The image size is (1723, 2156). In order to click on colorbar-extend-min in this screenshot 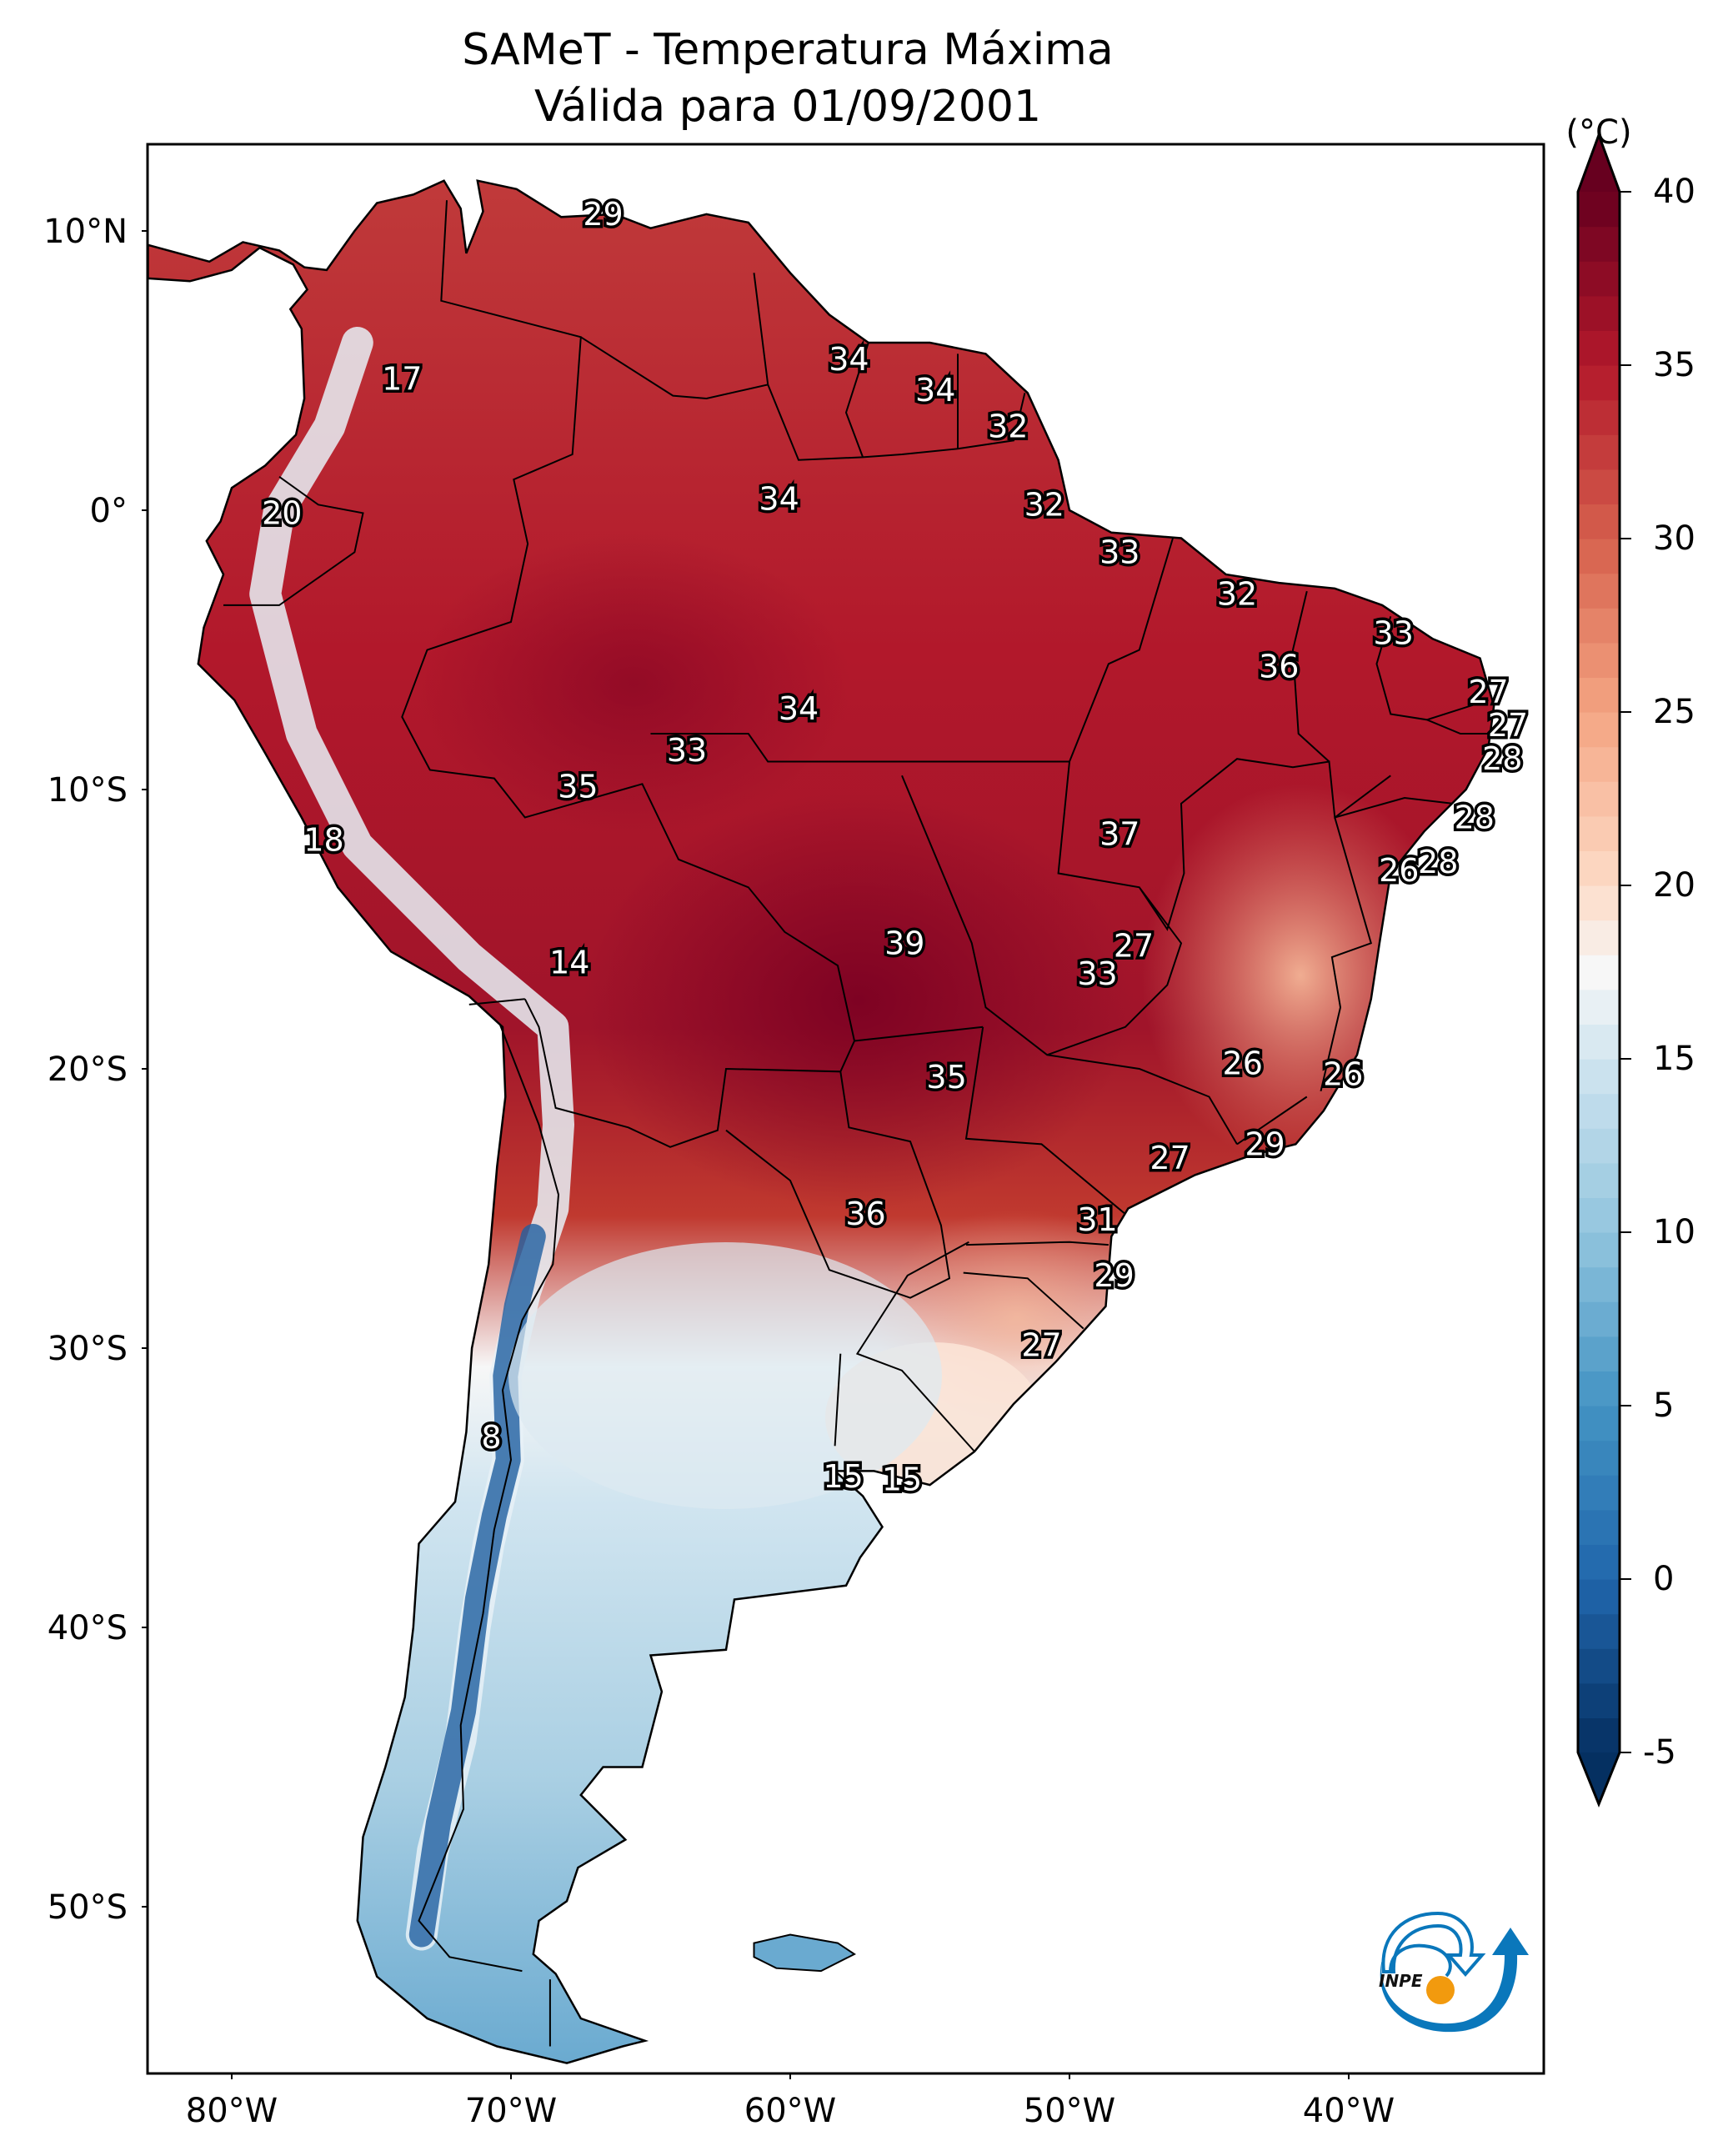, I will do `click(1599, 1778)`.